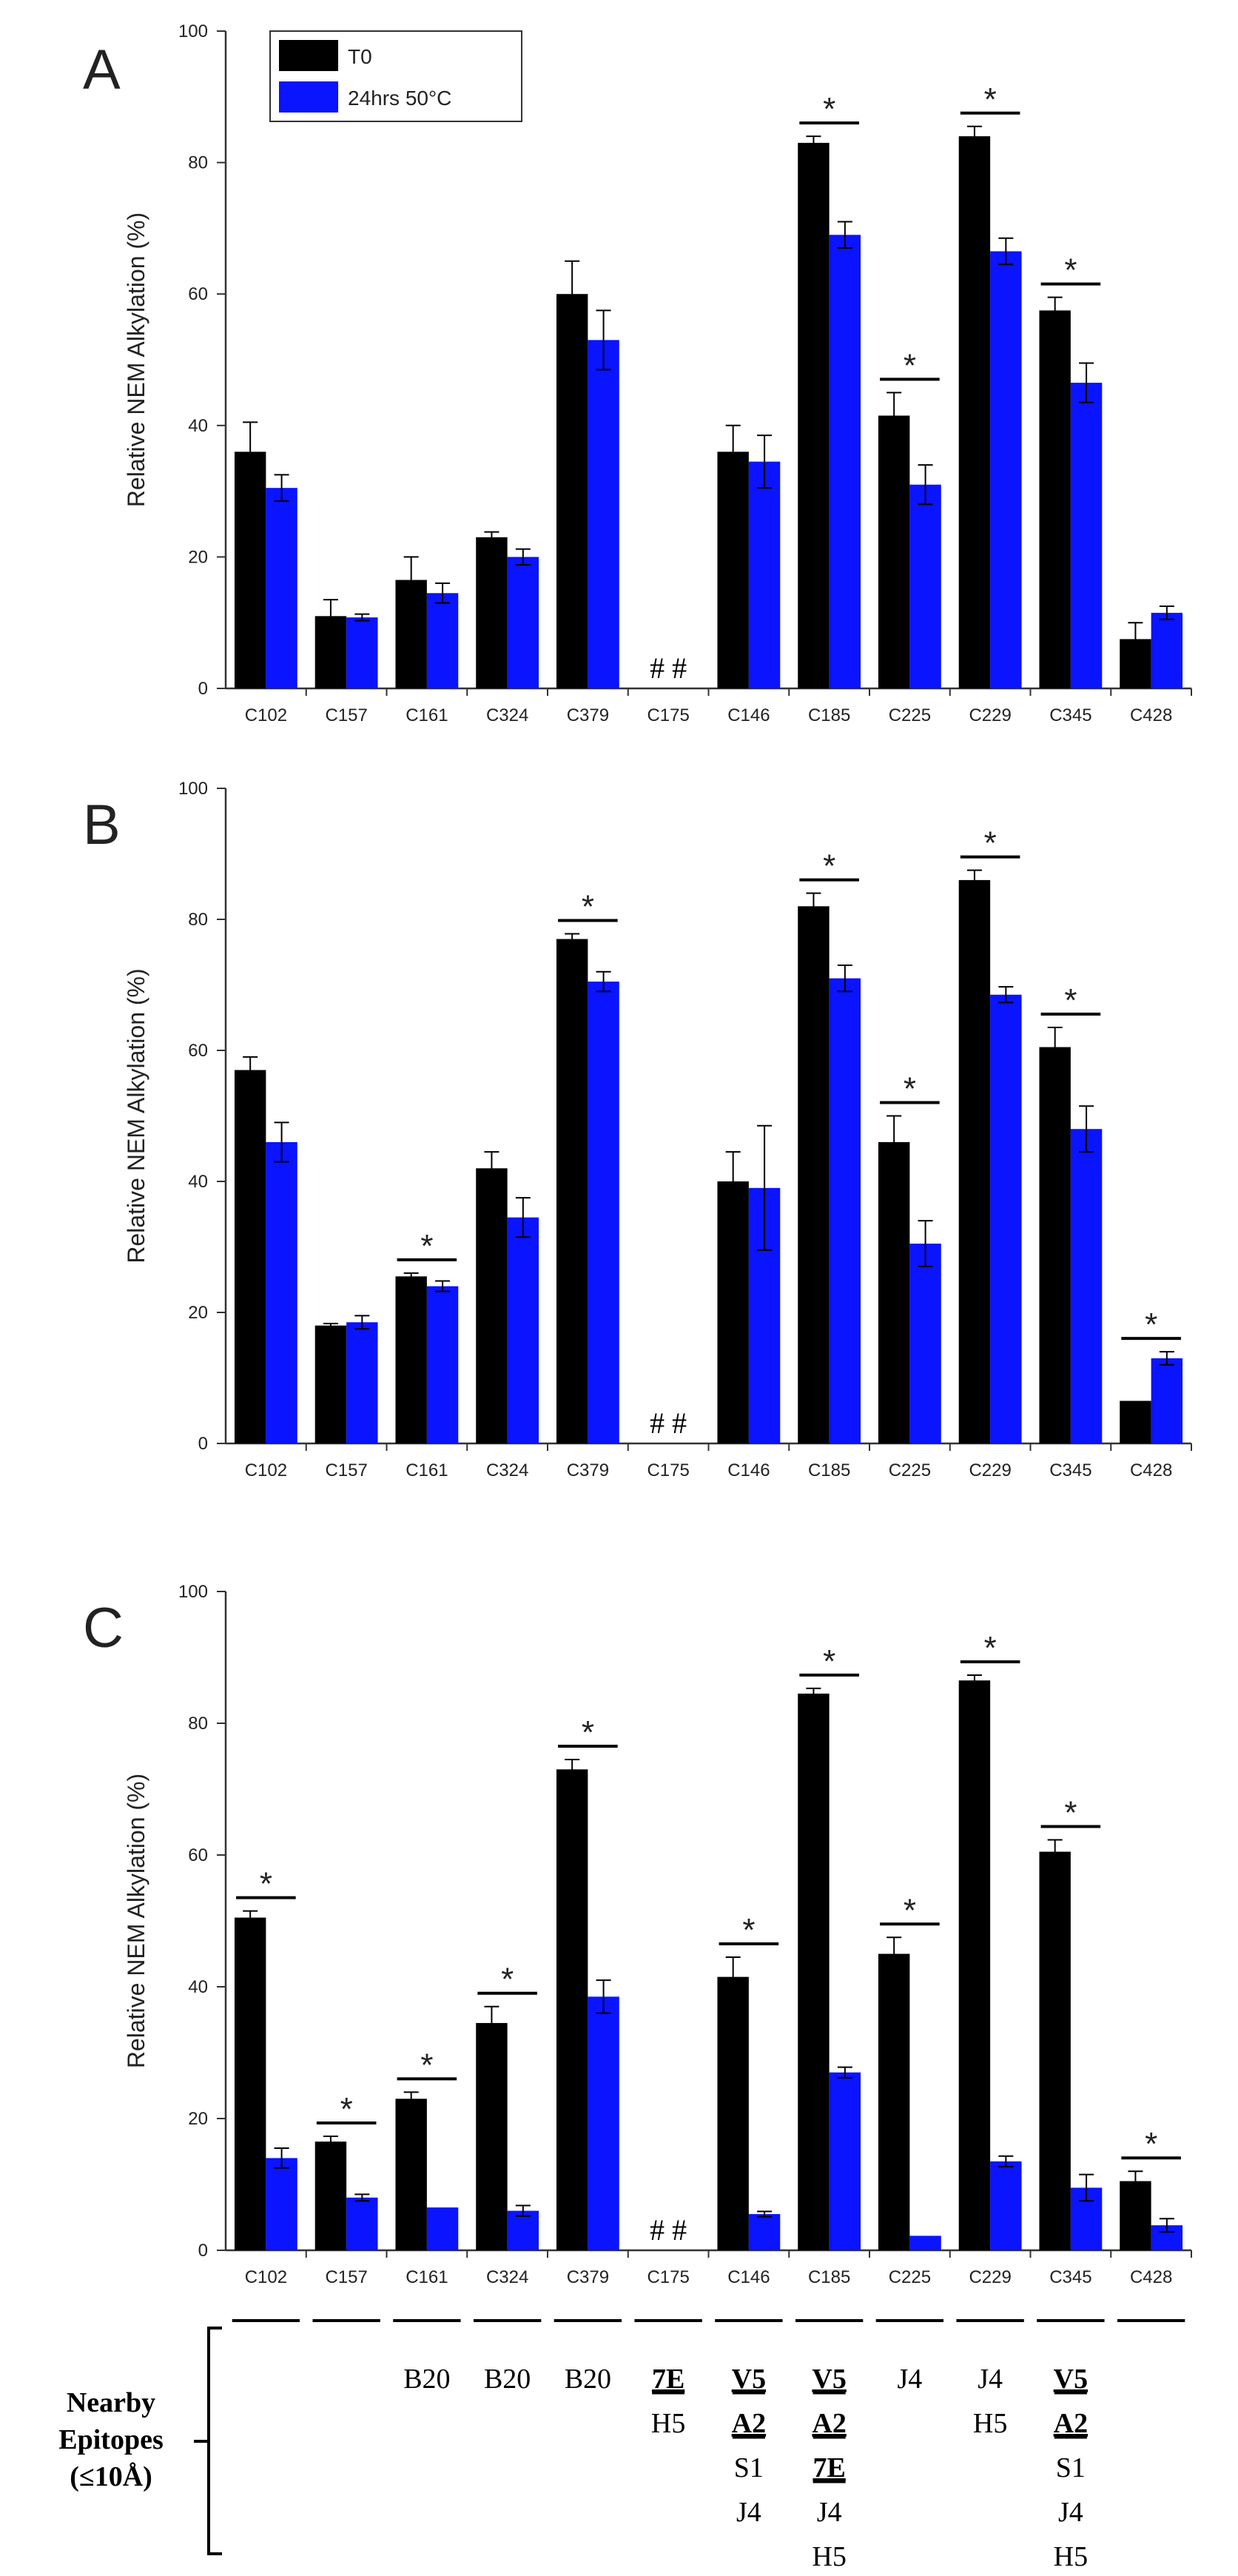 The height and width of the screenshot is (2576, 1238). What do you see at coordinates (974, 1161) in the screenshot?
I see `bar-t0-C229` at bounding box center [974, 1161].